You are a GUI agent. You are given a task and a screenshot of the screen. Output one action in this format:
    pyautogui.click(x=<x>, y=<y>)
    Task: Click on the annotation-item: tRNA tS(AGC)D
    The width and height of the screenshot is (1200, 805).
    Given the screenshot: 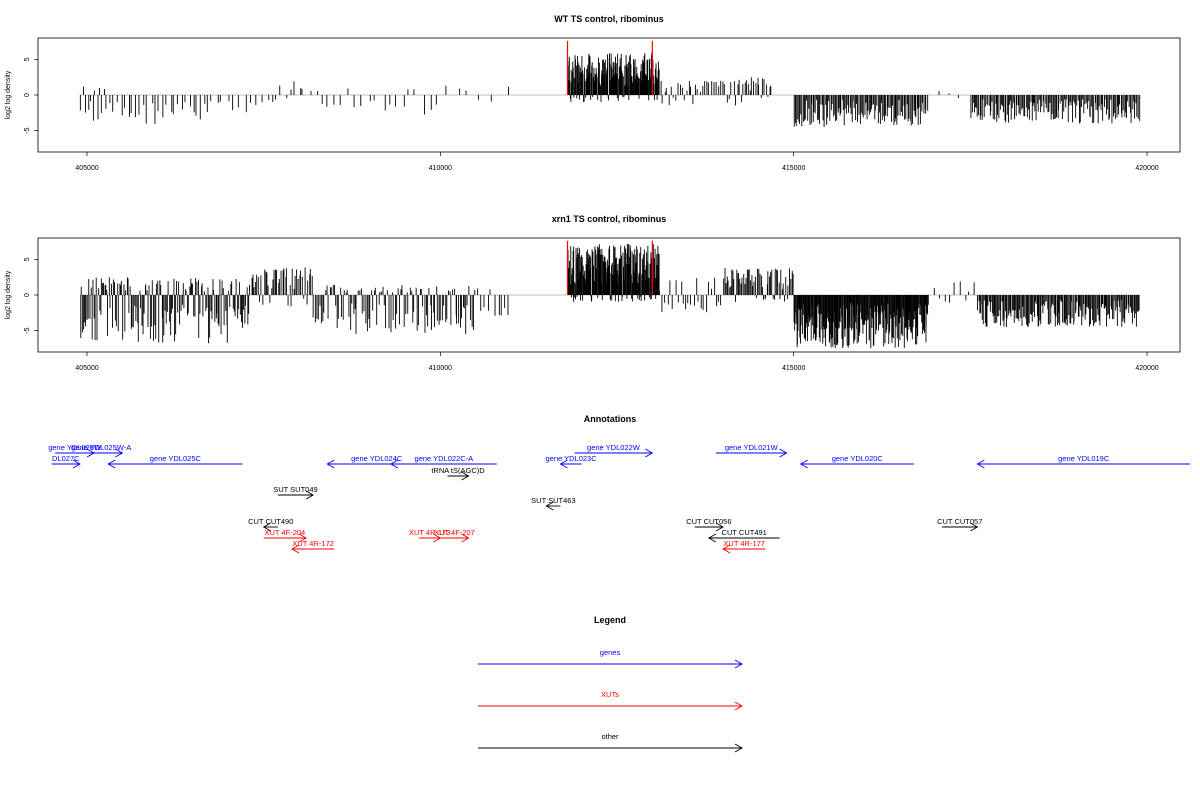 What is the action you would take?
    pyautogui.click(x=458, y=473)
    